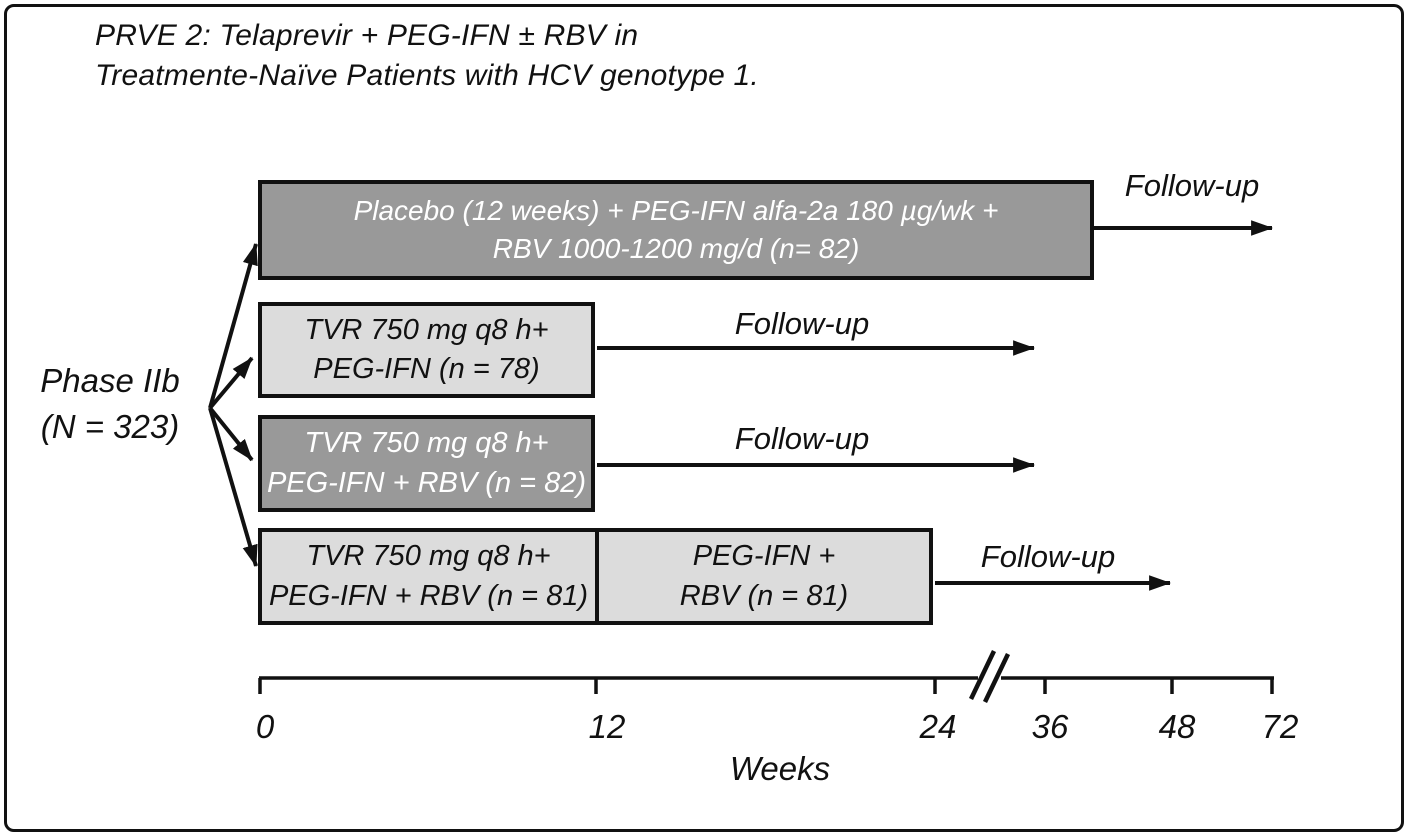 This screenshot has height=837, width=1409. What do you see at coordinates (676, 248) in the screenshot?
I see `arm-box-text-line2: RBV 1000-1200 mg/d (n= 82)` at bounding box center [676, 248].